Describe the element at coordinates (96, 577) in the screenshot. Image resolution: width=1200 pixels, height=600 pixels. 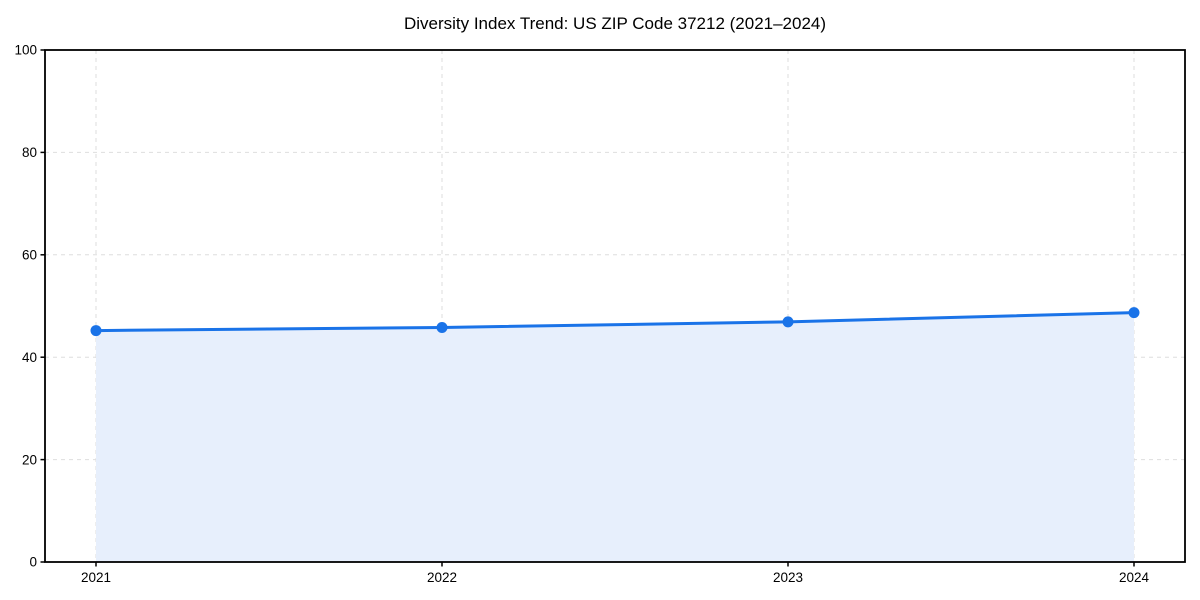
I see `x-axis-tick-label: 2021` at that location.